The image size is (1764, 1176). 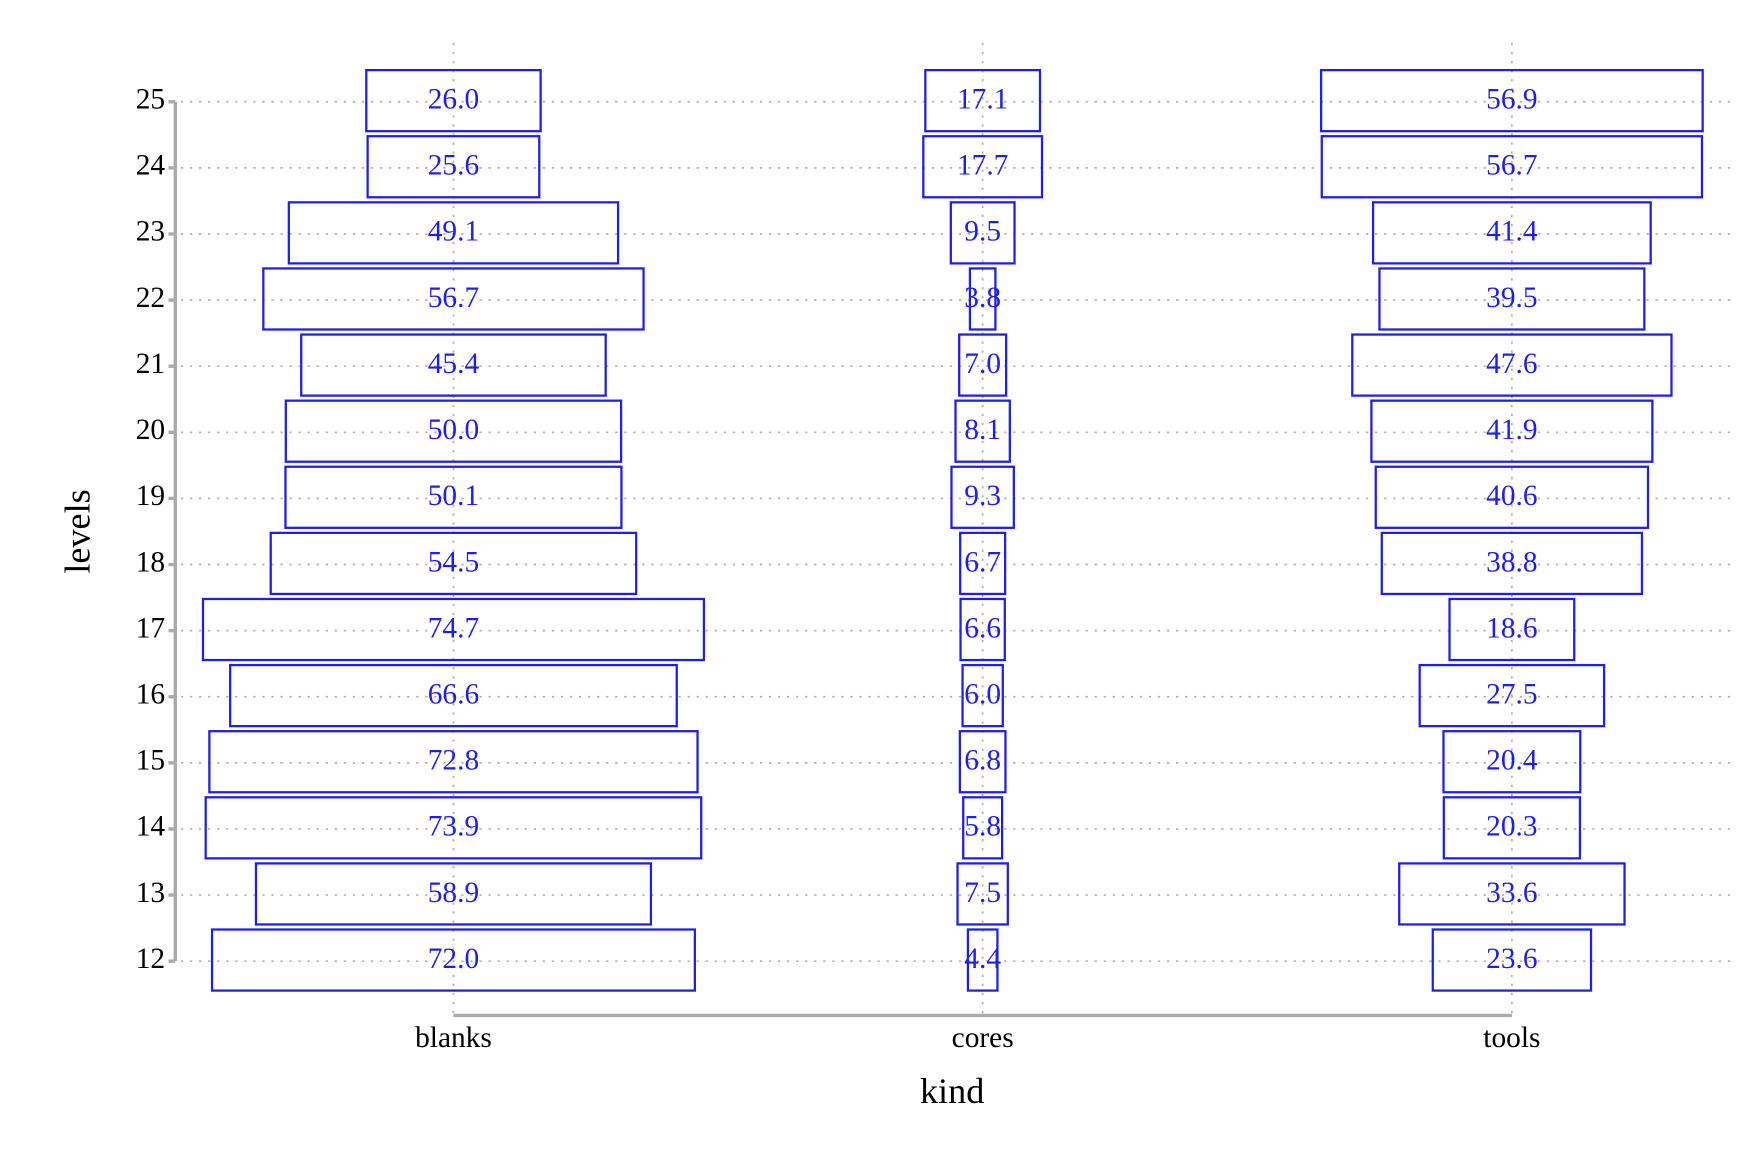 I want to click on value-label: 38.8, so click(x=1511, y=562).